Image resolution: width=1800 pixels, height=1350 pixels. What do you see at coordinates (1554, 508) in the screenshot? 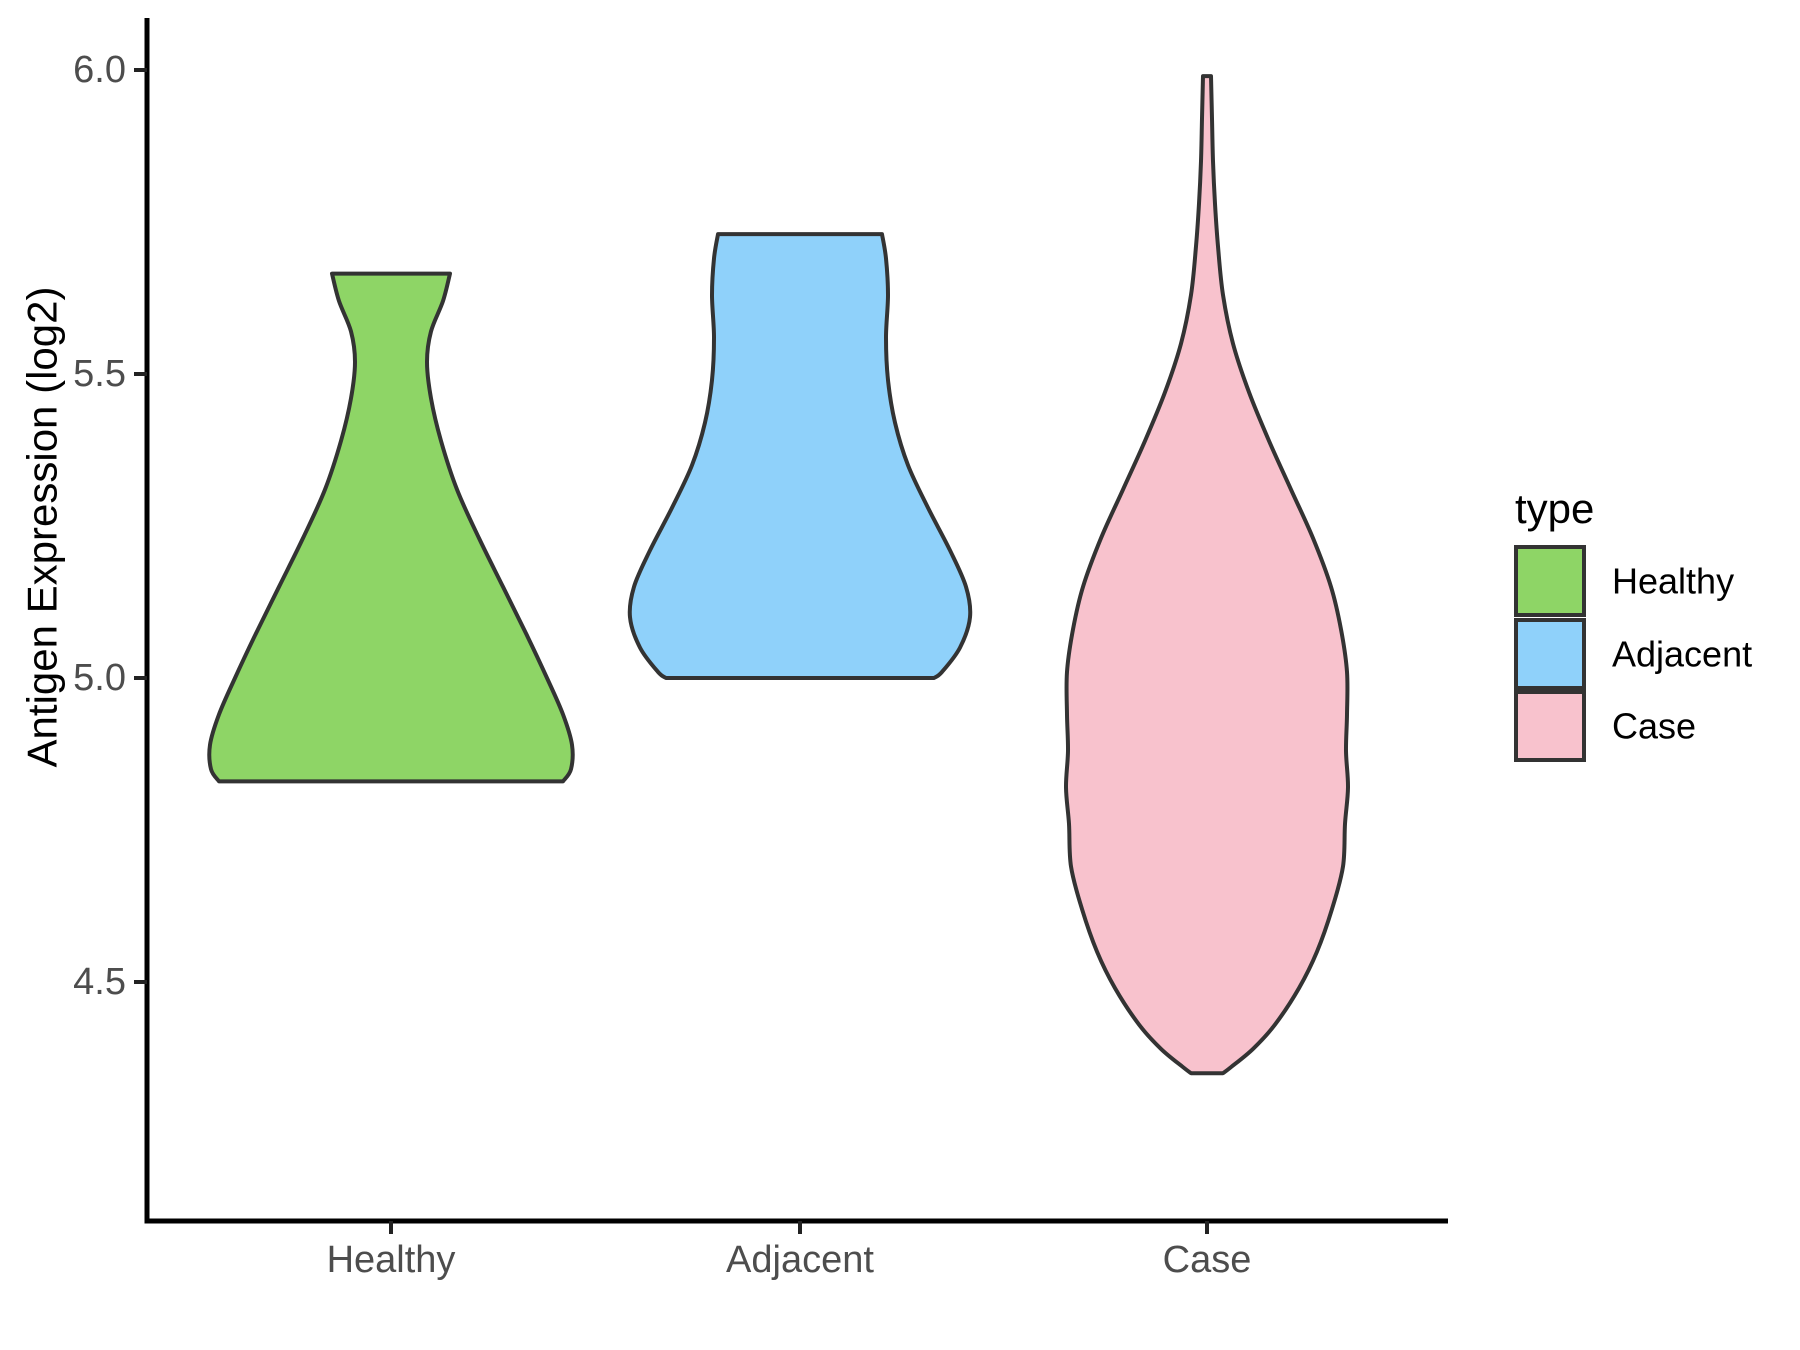
I see `legend-title: type` at bounding box center [1554, 508].